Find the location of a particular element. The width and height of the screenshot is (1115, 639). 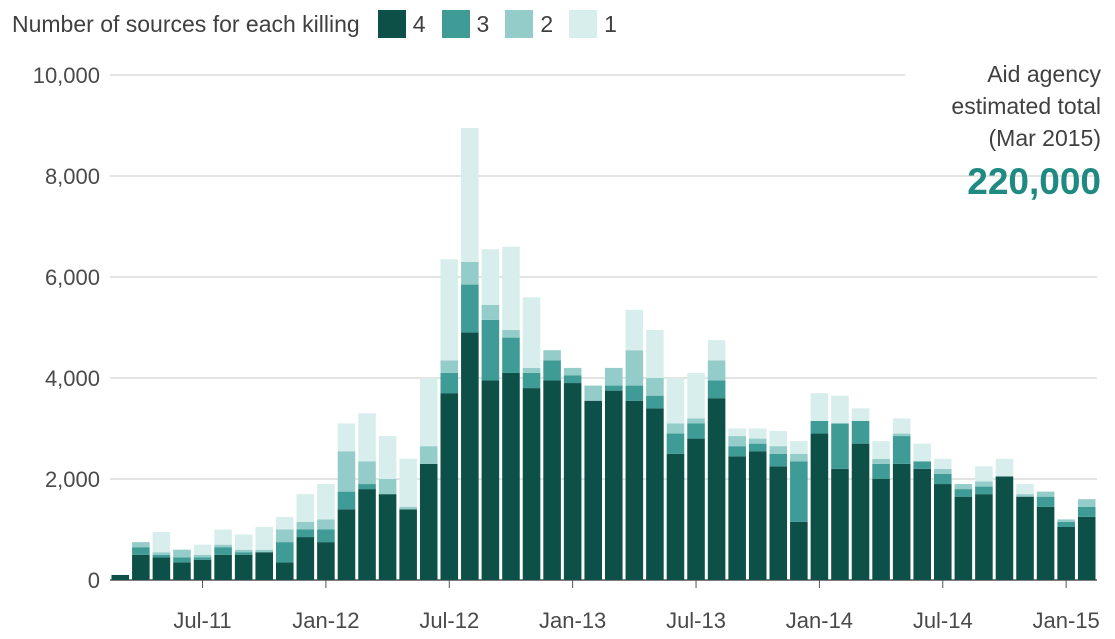

y-tick-label: 8,000 is located at coordinates (72, 176).